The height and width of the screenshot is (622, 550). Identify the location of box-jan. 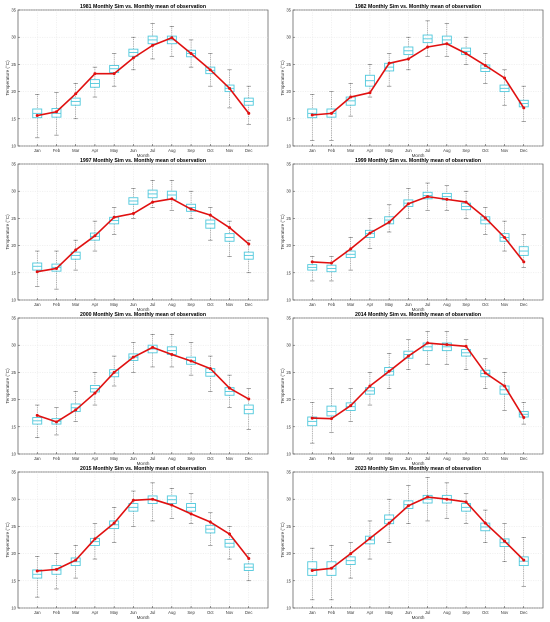
(312, 574).